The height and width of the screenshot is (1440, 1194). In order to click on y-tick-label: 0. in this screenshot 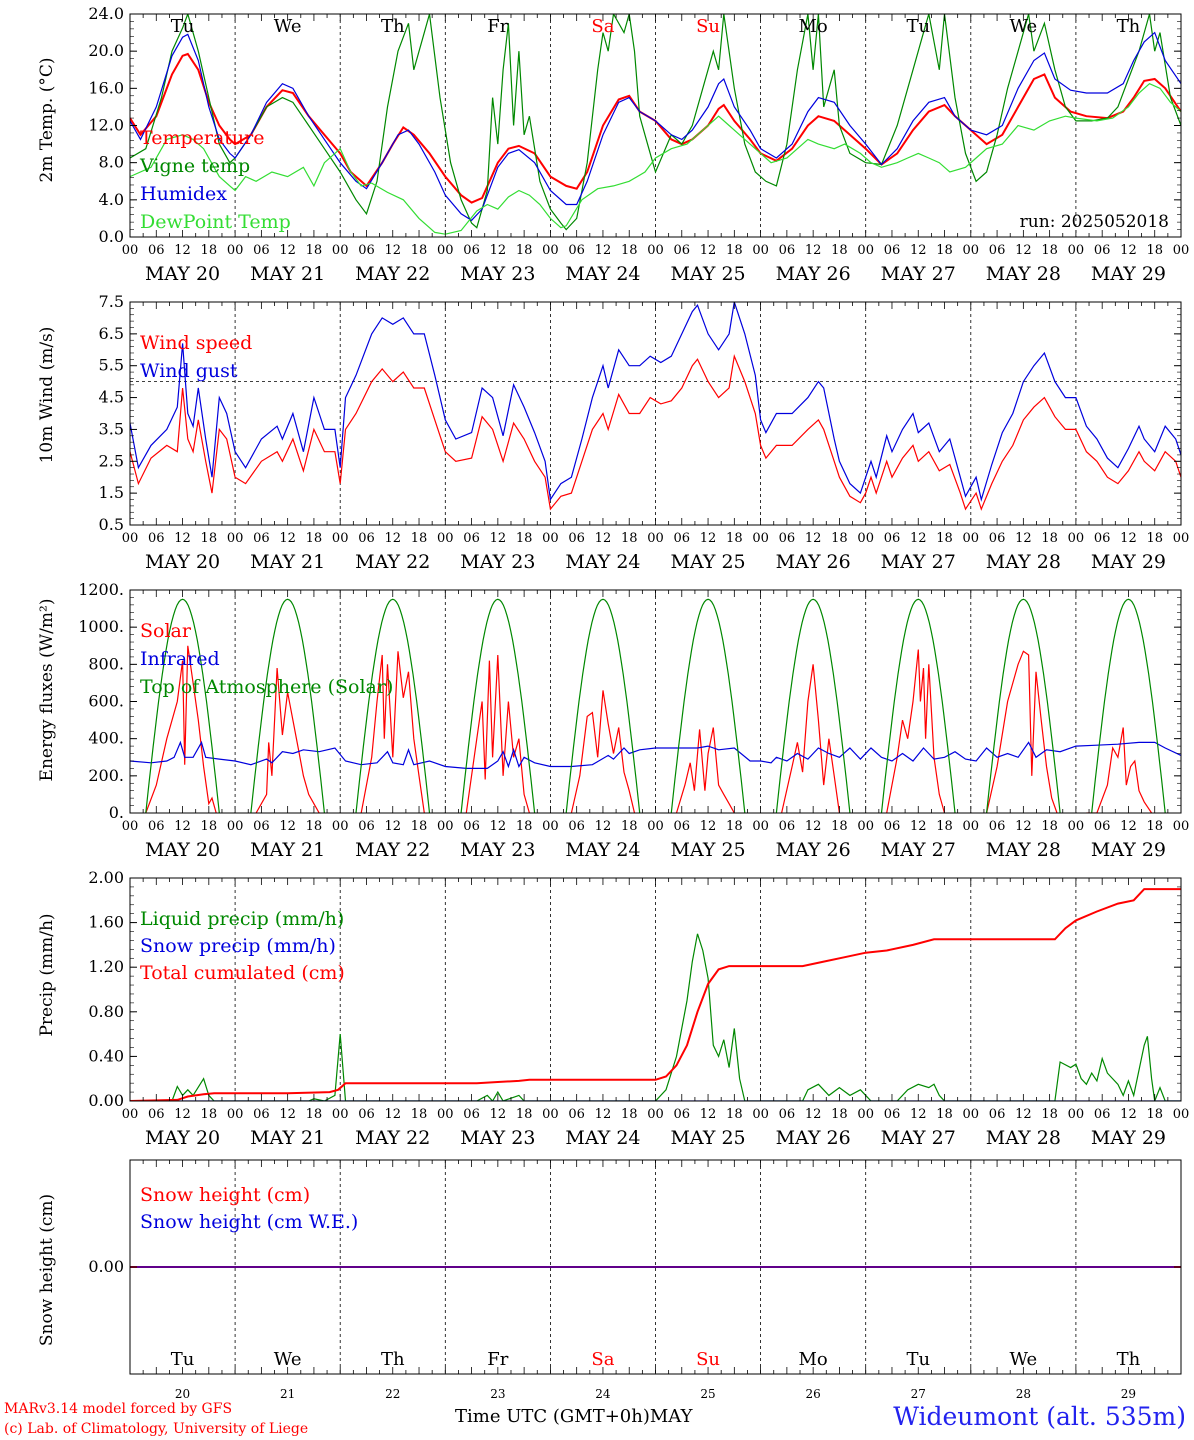, I will do `click(116, 812)`.